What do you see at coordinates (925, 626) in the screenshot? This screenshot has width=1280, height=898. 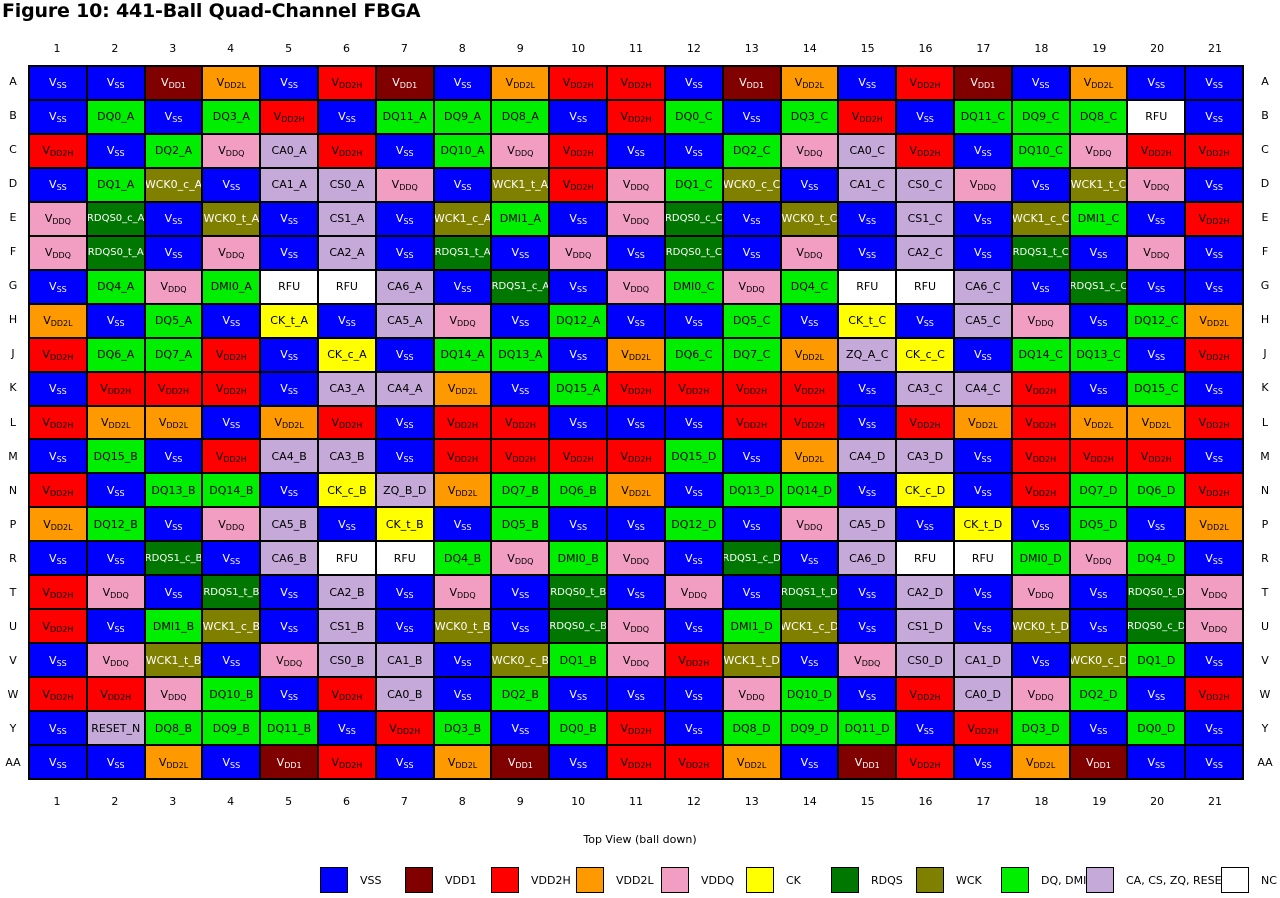 I see `ball-cell: CS1_D` at bounding box center [925, 626].